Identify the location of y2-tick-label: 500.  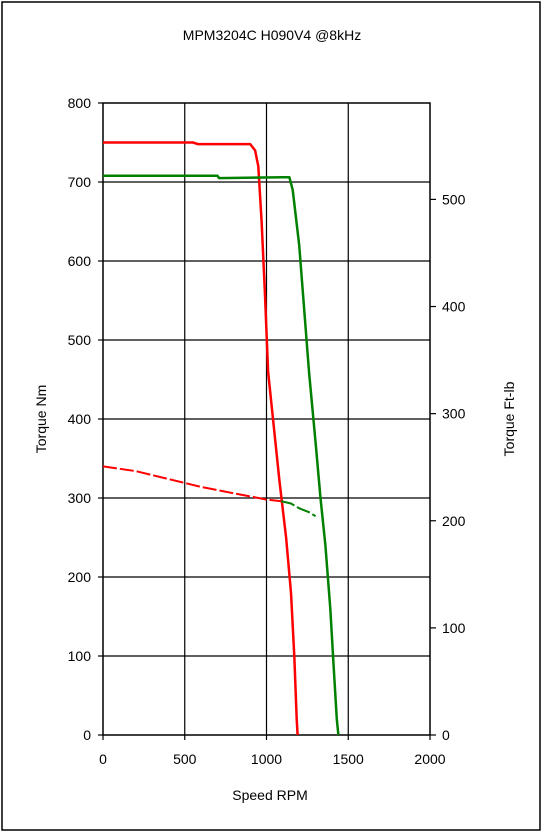
(454, 199).